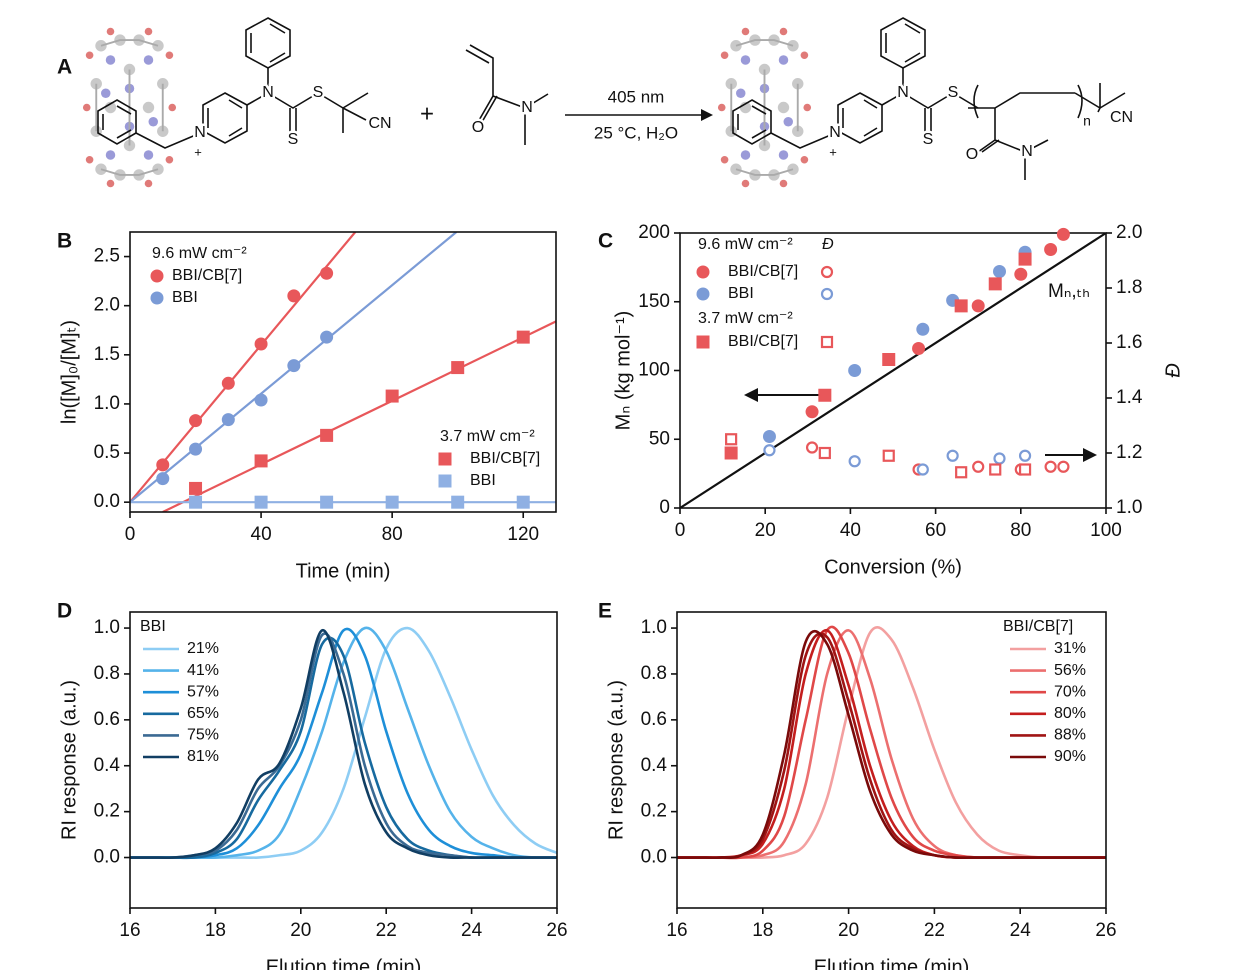  What do you see at coordinates (261, 534) in the screenshot?
I see `x-tick-label: 40` at bounding box center [261, 534].